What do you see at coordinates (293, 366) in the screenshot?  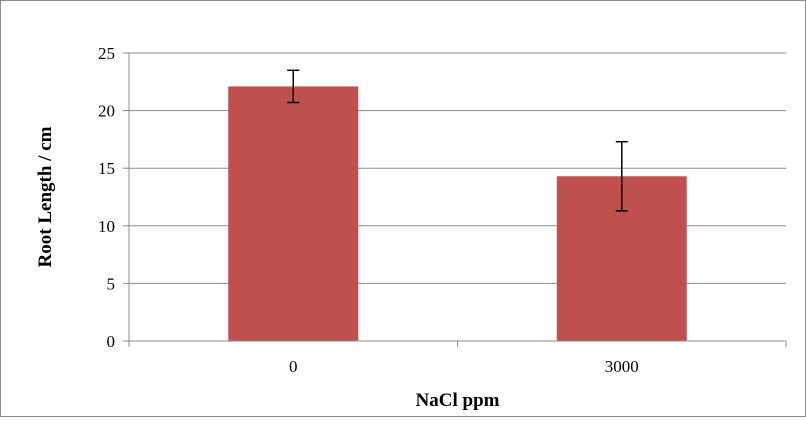 I see `x-tick-label-0: 0` at bounding box center [293, 366].